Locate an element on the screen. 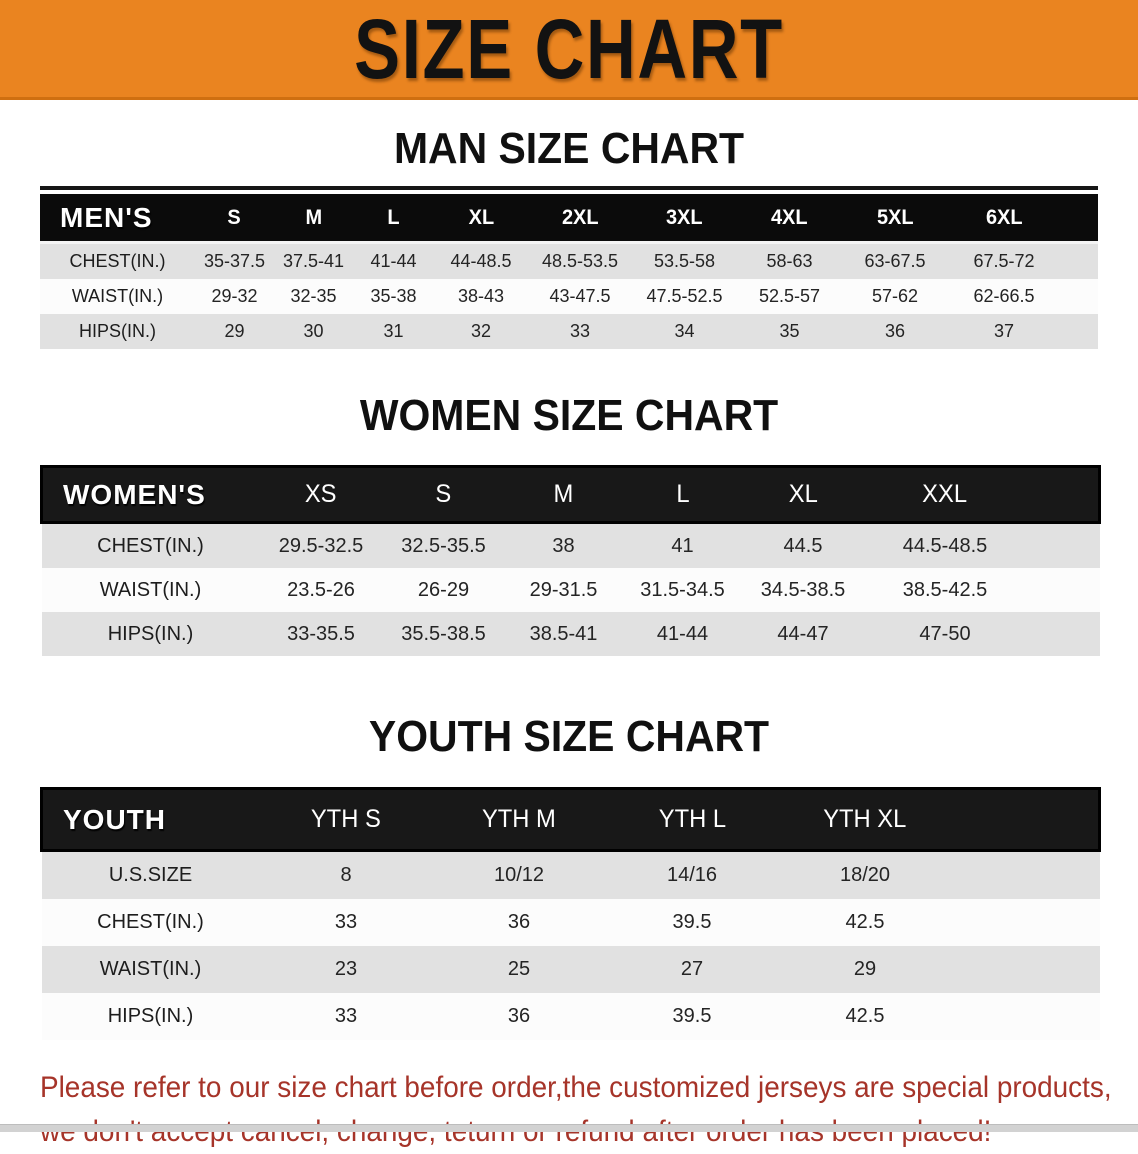  youth-section-heading: YOUTH SIZE CHART is located at coordinates (569, 736).